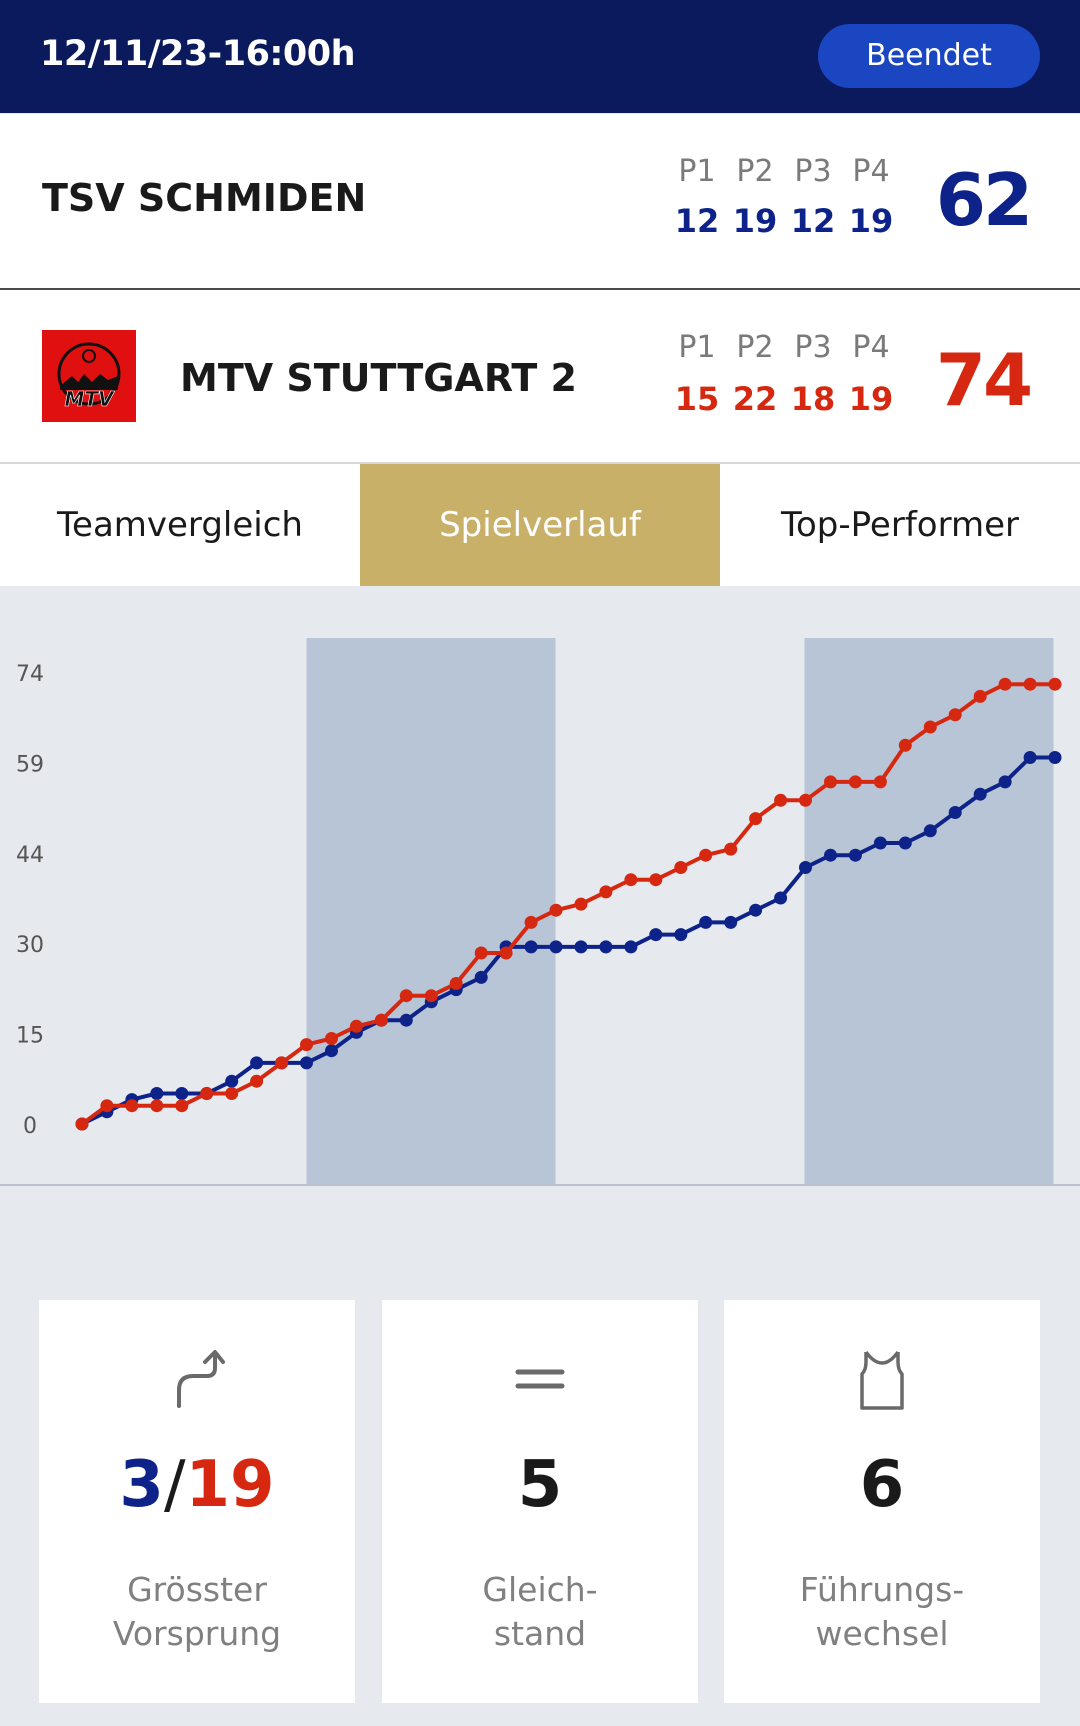  Describe the element at coordinates (89, 399) in the screenshot. I see `logo-lettering: MTV` at that location.